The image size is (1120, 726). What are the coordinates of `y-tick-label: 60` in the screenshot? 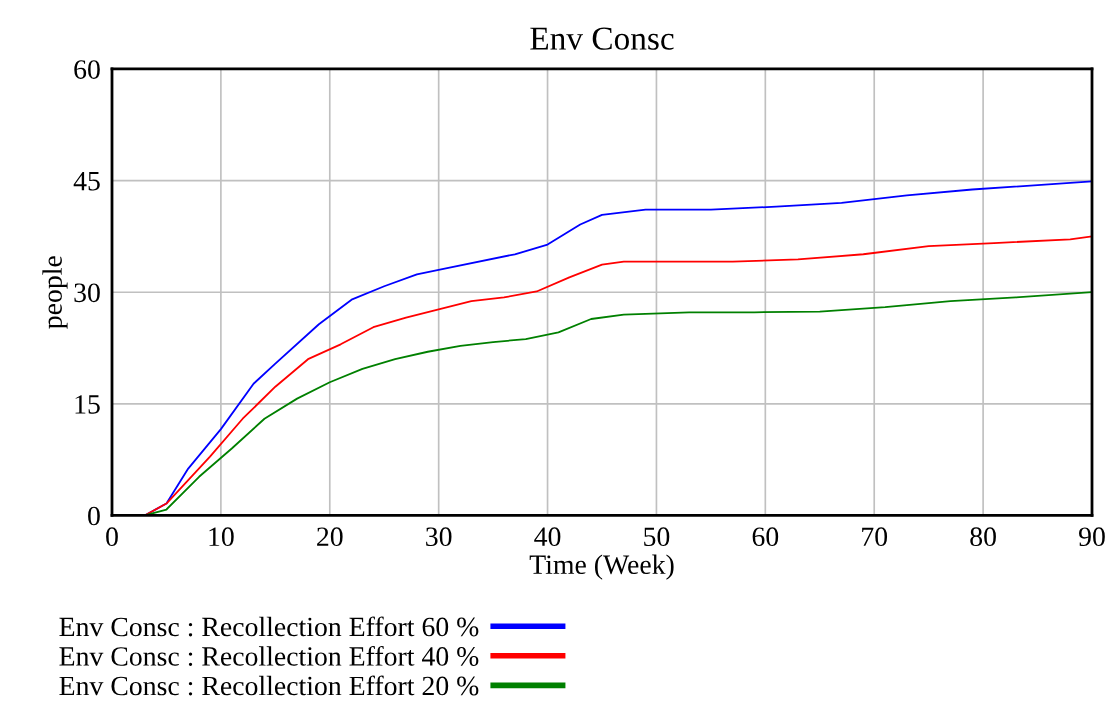 It's located at (87, 69).